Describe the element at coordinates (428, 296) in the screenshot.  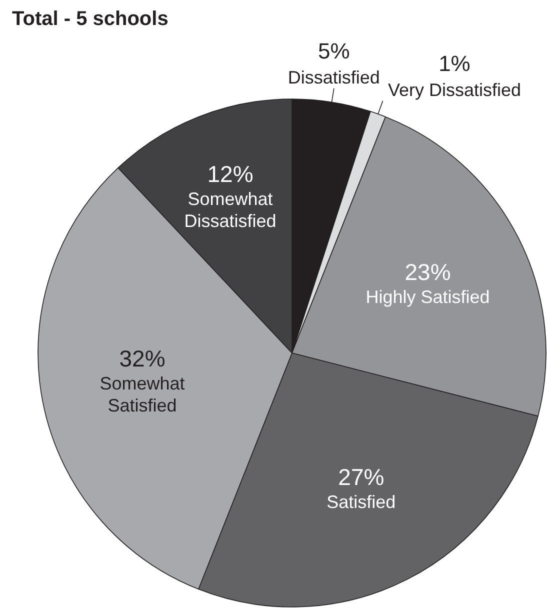
I see `slice-label: Highly Satisfied` at that location.